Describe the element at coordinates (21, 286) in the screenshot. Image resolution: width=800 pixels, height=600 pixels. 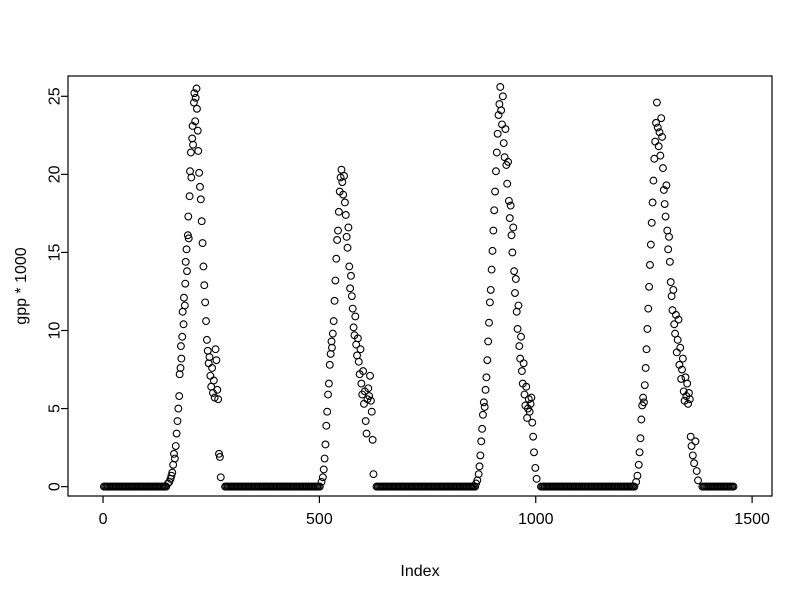
I see `y-axis-title: gpp * 1000` at that location.